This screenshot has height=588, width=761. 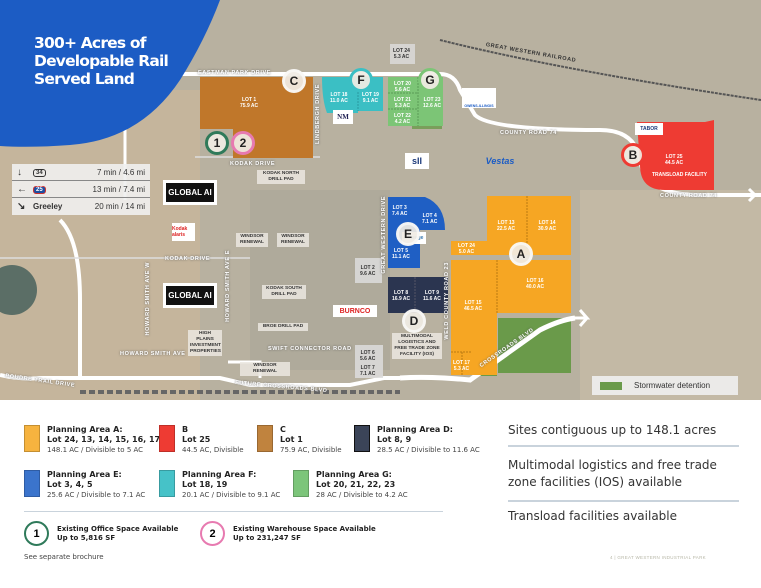 I want to click on pad-label: BROE DRILL PAD, so click(x=283, y=327).